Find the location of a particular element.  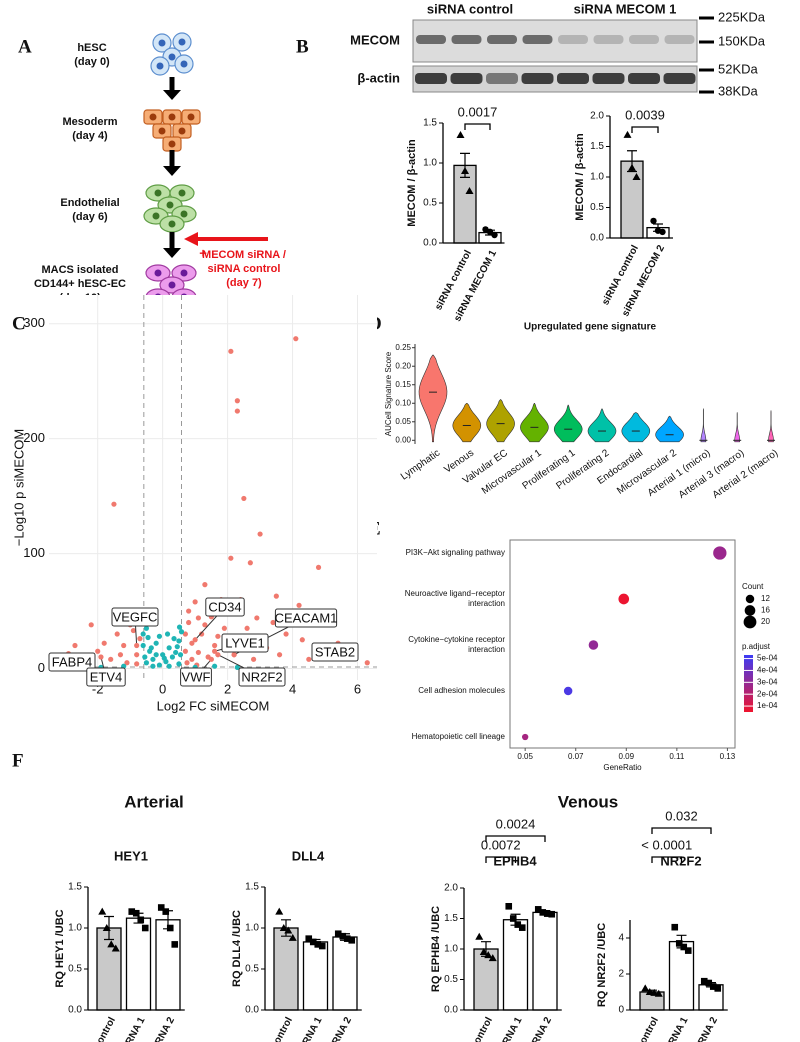

plot-frame is located at coordinates (622, 644).